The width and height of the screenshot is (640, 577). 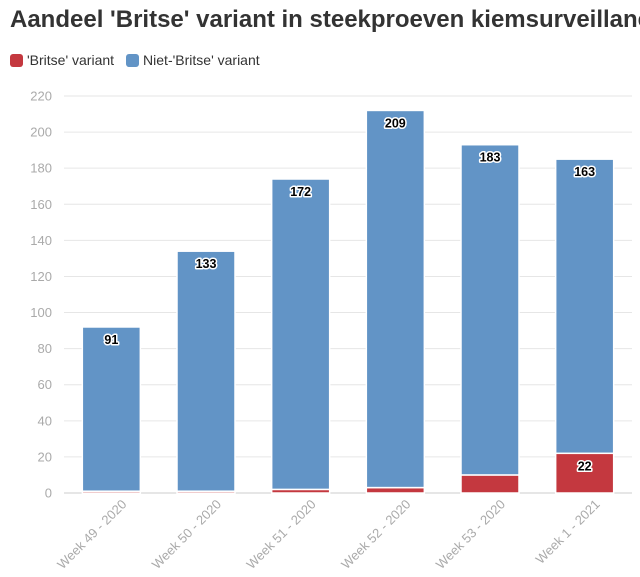 What do you see at coordinates (45, 420) in the screenshot?
I see `y-tick-label: 40` at bounding box center [45, 420].